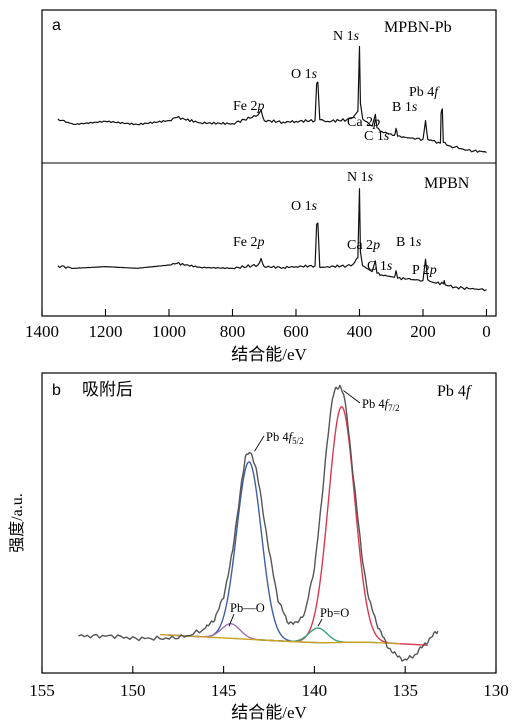 Image resolution: width=514 pixels, height=724 pixels. I want to click on series-label-mpbn: MPBN, so click(447, 183).